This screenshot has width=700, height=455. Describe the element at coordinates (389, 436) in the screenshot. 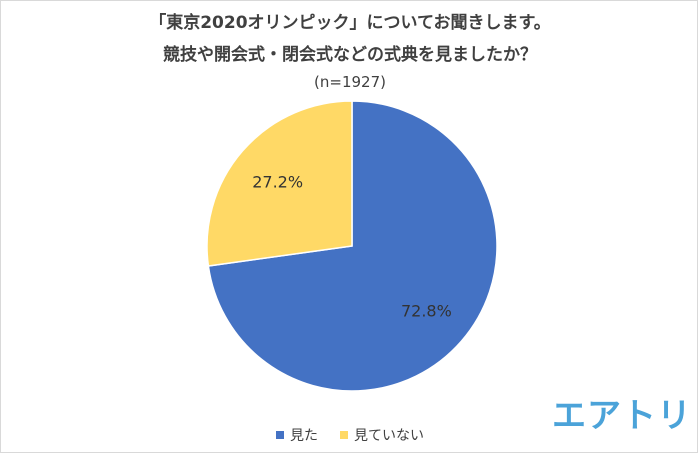

I see `legend-label-not-watched: 見ていない` at that location.